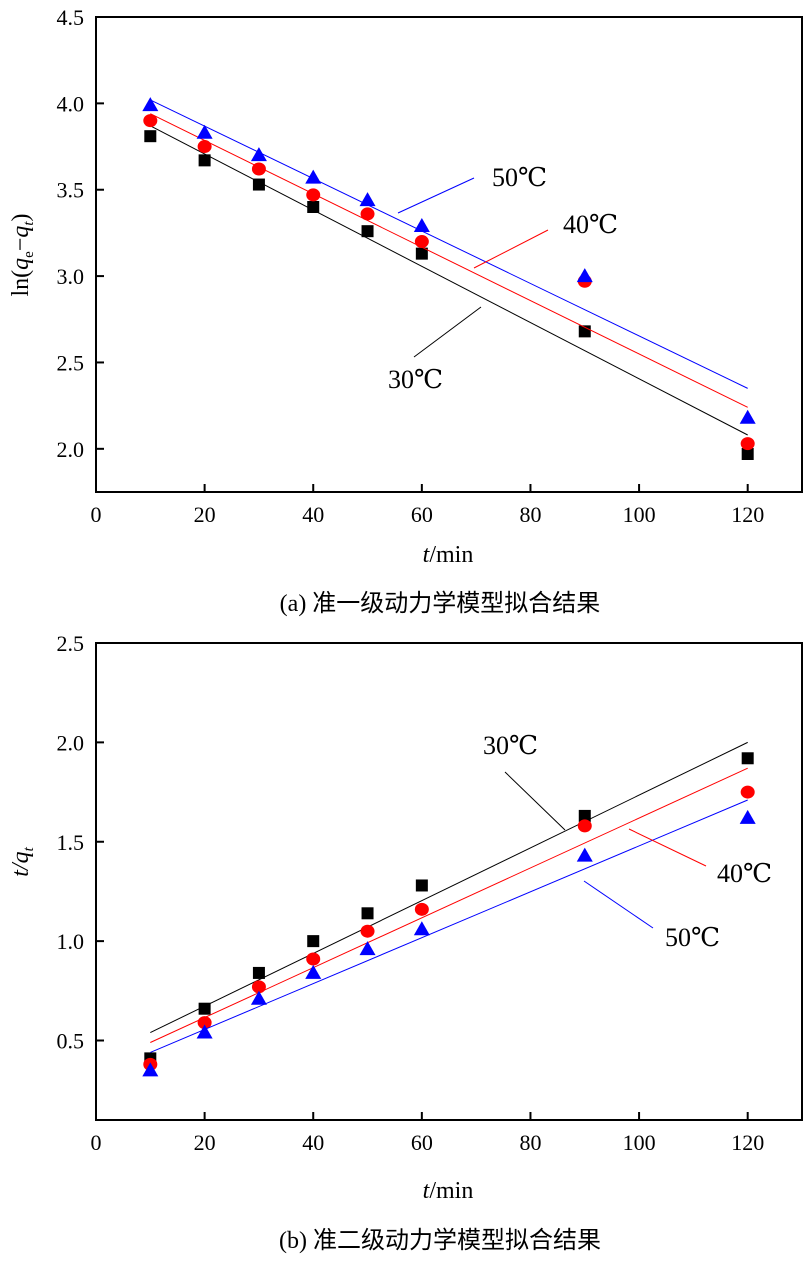 The height and width of the screenshot is (1263, 809). What do you see at coordinates (71, 17) in the screenshot?
I see `y-tick-label: 4.5` at bounding box center [71, 17].